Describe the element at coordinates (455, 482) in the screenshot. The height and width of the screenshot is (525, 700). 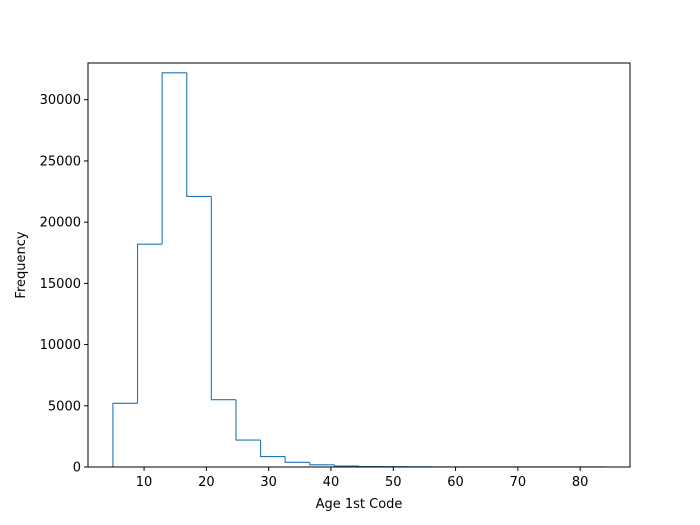
I see `x-tick-label: 60` at that location.